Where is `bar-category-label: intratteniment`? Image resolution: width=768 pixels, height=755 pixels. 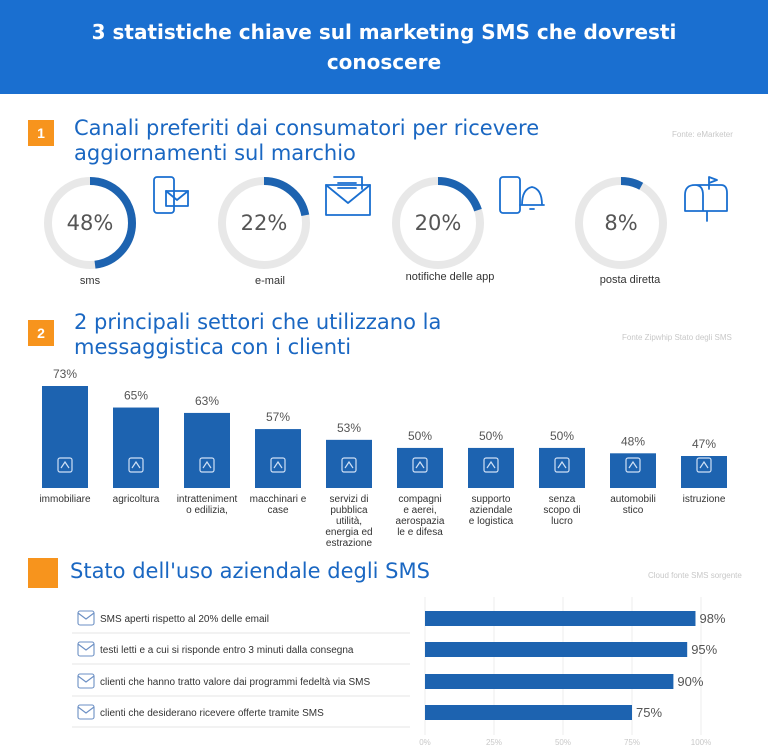
bar-category-label: intratteniment is located at coordinates (207, 499).